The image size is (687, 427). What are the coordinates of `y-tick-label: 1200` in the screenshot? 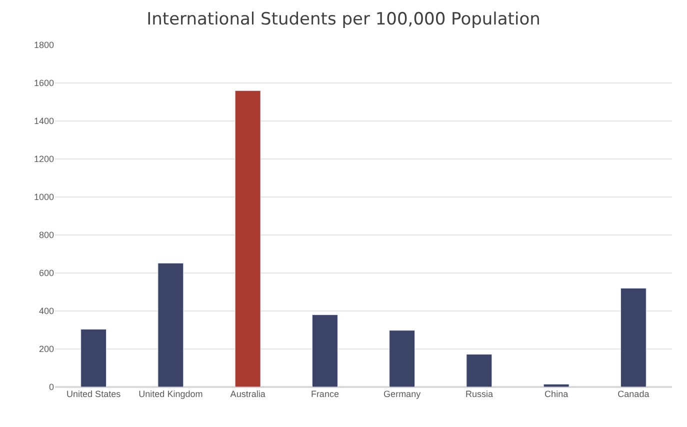 It's located at (44, 159).